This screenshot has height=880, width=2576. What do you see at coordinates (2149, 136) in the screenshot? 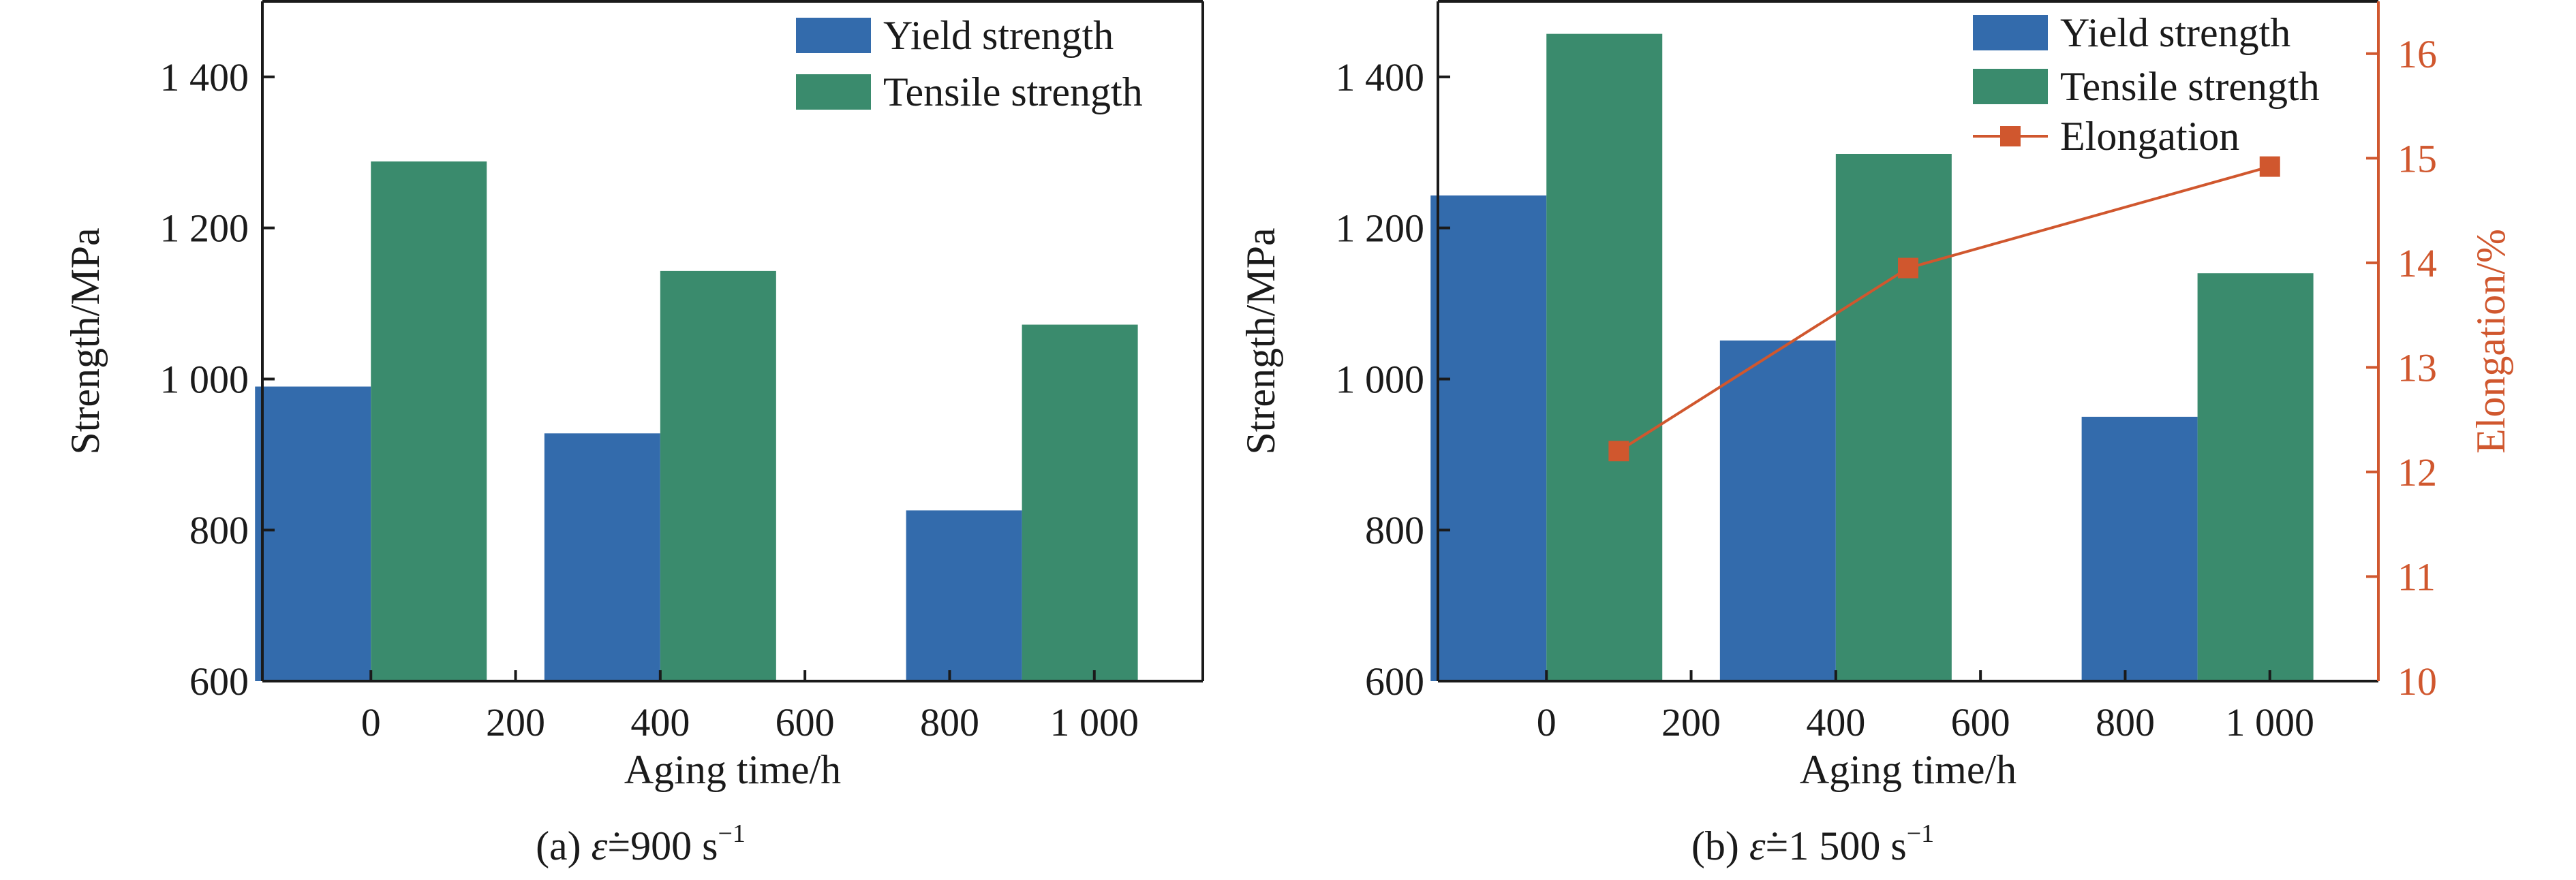
I see `legend-label: Elongation` at bounding box center [2149, 136].